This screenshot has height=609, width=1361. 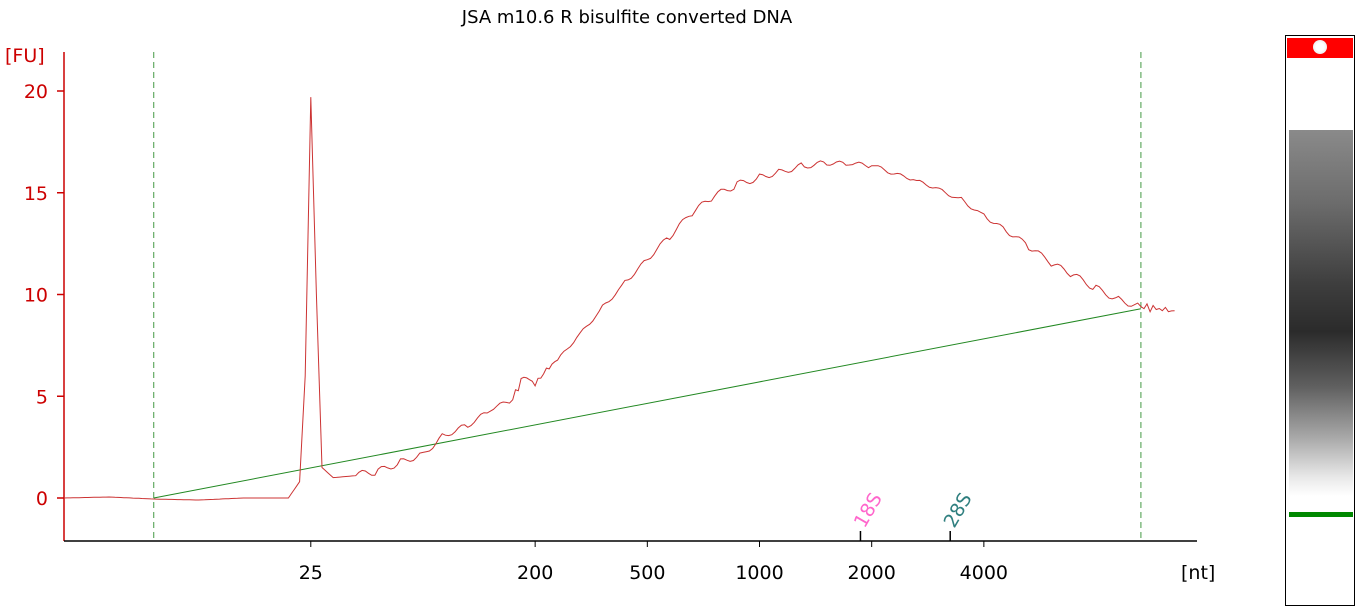 I want to click on x-tick-label: 25, so click(x=311, y=573).